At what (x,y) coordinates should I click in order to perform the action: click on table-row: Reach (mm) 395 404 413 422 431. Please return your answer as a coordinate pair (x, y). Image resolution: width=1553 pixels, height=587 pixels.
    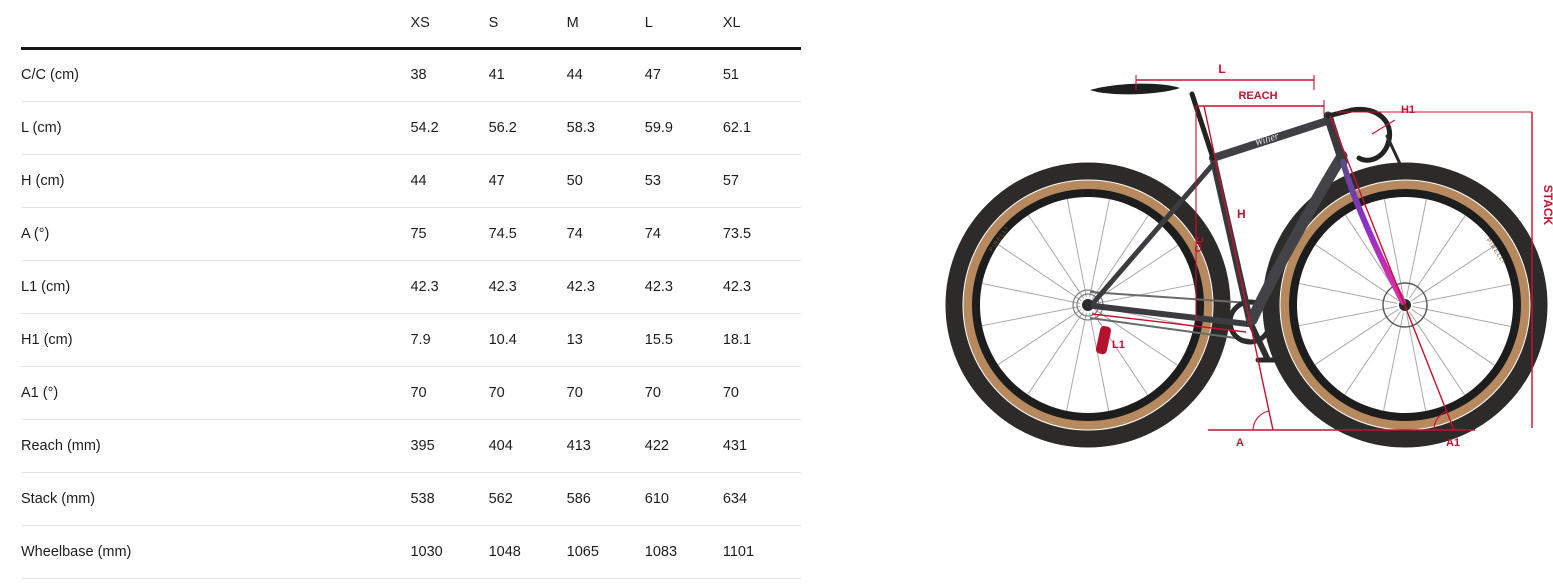
    Looking at the image, I should click on (411, 445).